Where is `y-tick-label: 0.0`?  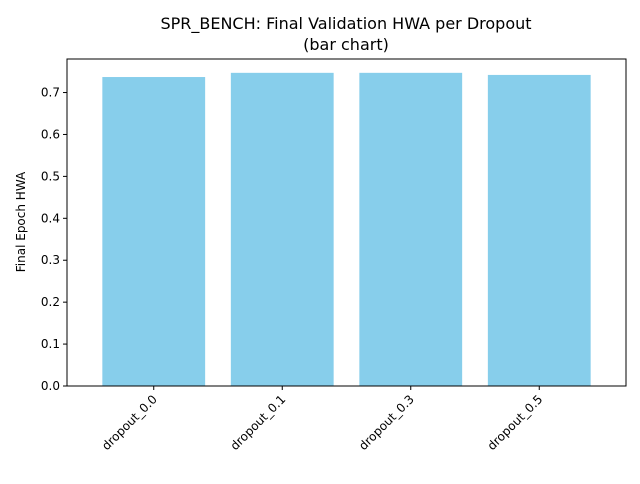
y-tick-label: 0.0 is located at coordinates (50, 386).